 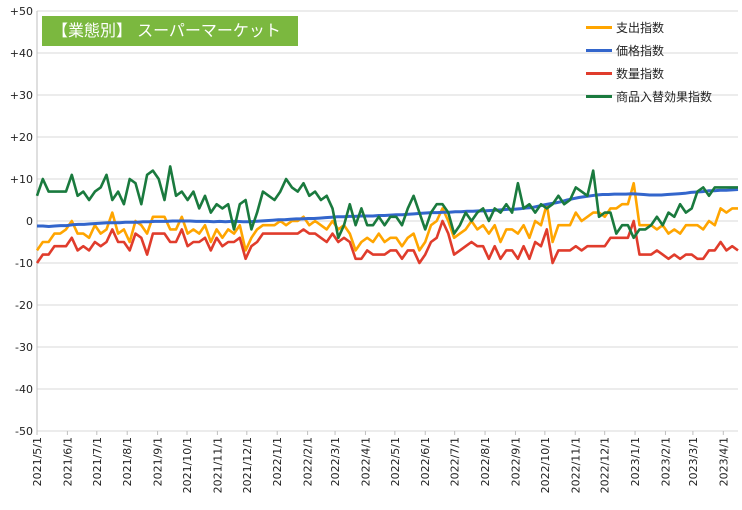 What do you see at coordinates (485, 461) in the screenshot?
I see `x-tick-label: 2022/8/1` at bounding box center [485, 461].